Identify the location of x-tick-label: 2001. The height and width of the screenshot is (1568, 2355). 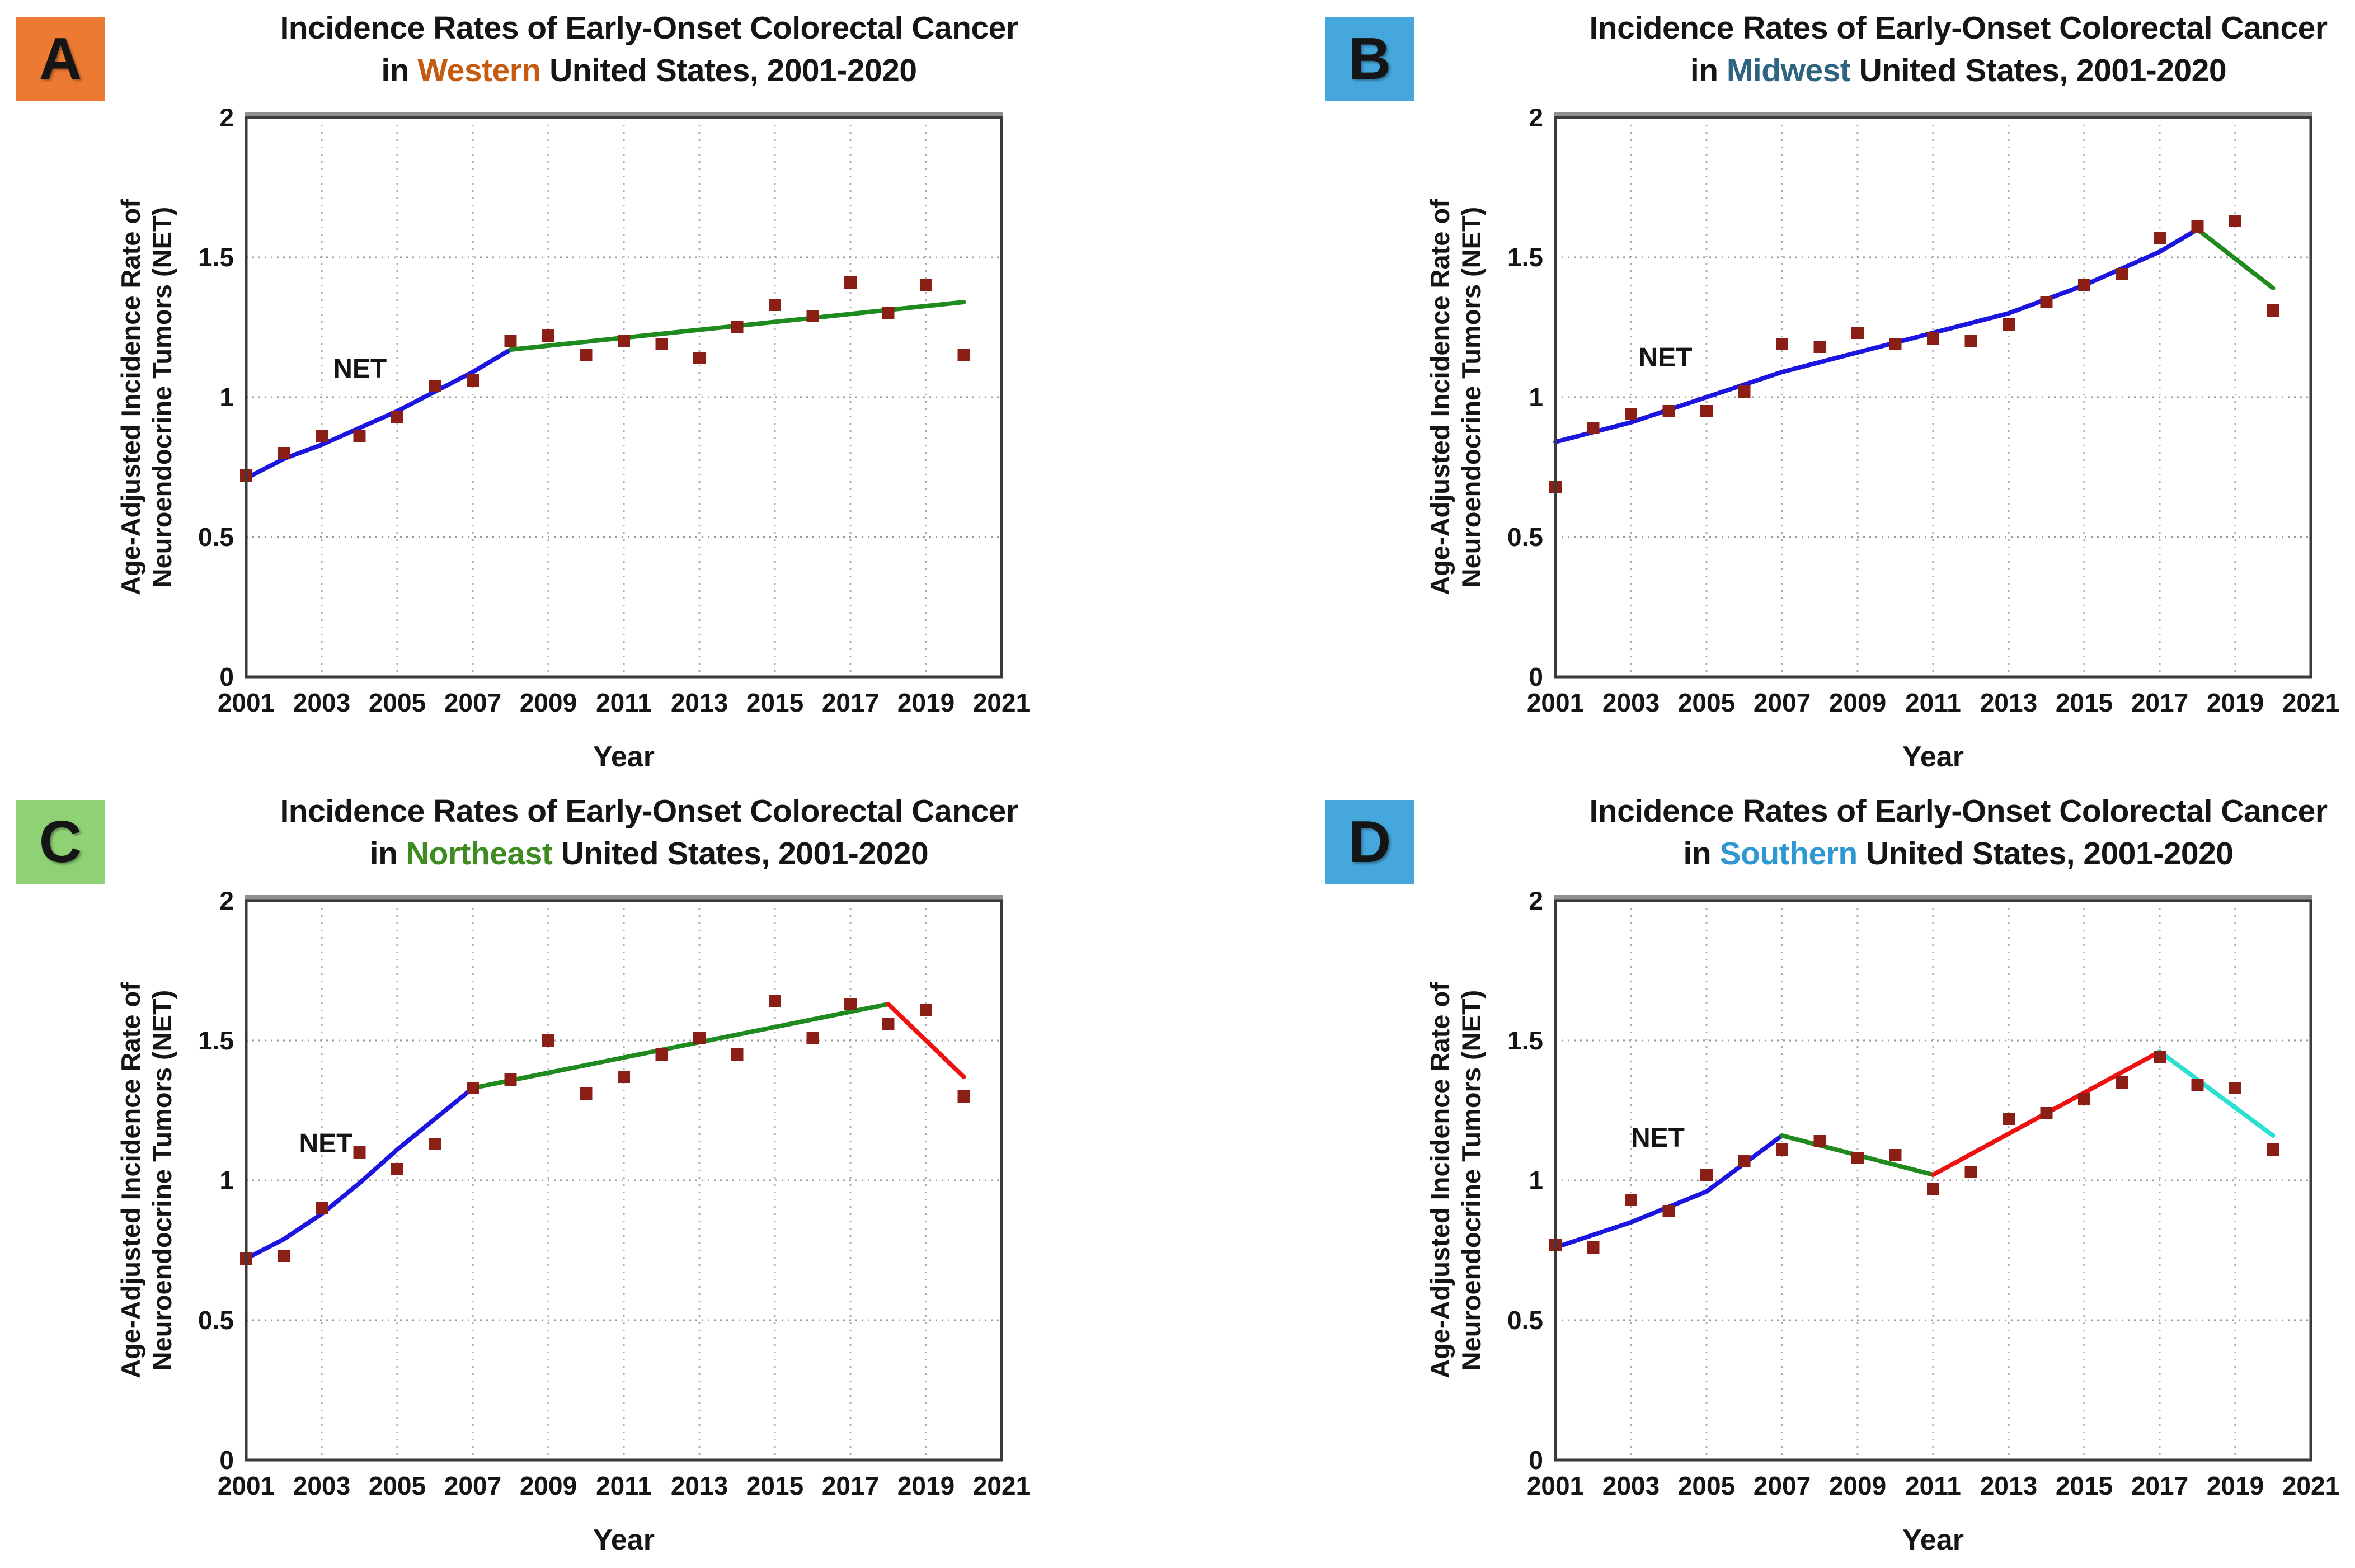
(246, 1486).